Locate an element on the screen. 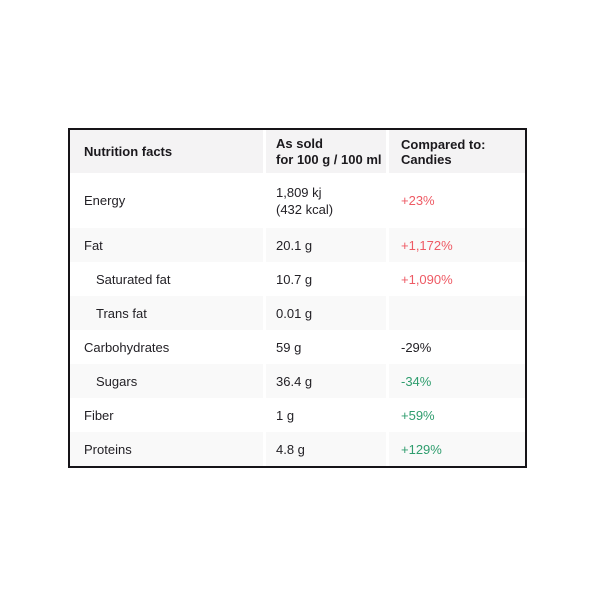  table-row-proteins: Proteins 4.8 g +129% is located at coordinates (297, 449).